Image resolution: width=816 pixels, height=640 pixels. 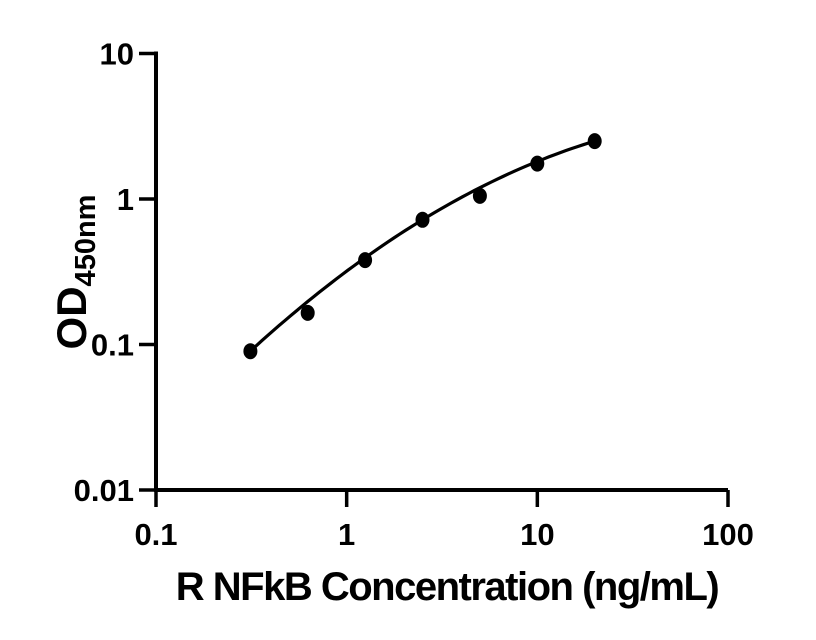 What do you see at coordinates (117, 54) in the screenshot?
I see `y-tick-label: 10` at bounding box center [117, 54].